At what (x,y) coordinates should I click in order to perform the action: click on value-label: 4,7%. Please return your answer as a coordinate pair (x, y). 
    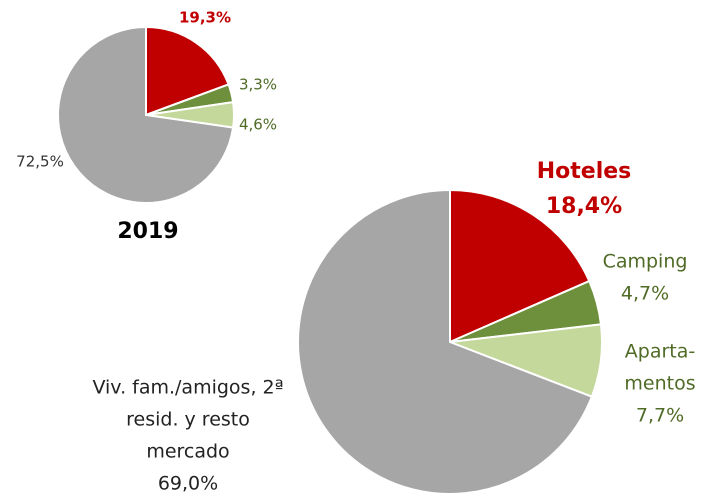
    Looking at the image, I should click on (645, 294).